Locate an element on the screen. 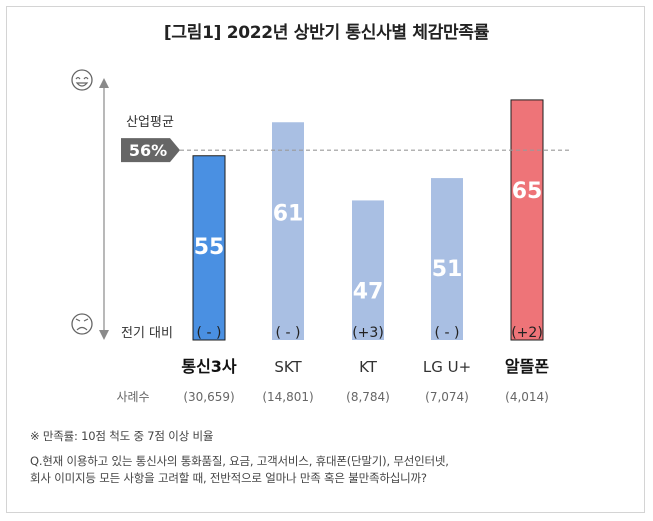  bar-value-label-0: 55 is located at coordinates (209, 247).